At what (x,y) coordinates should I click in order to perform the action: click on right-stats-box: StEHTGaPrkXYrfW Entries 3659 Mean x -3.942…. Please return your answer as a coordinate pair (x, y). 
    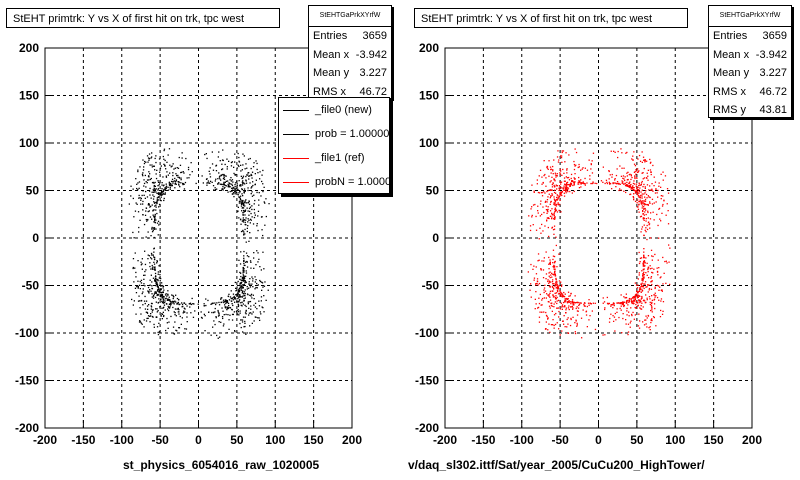
    Looking at the image, I should click on (750, 61).